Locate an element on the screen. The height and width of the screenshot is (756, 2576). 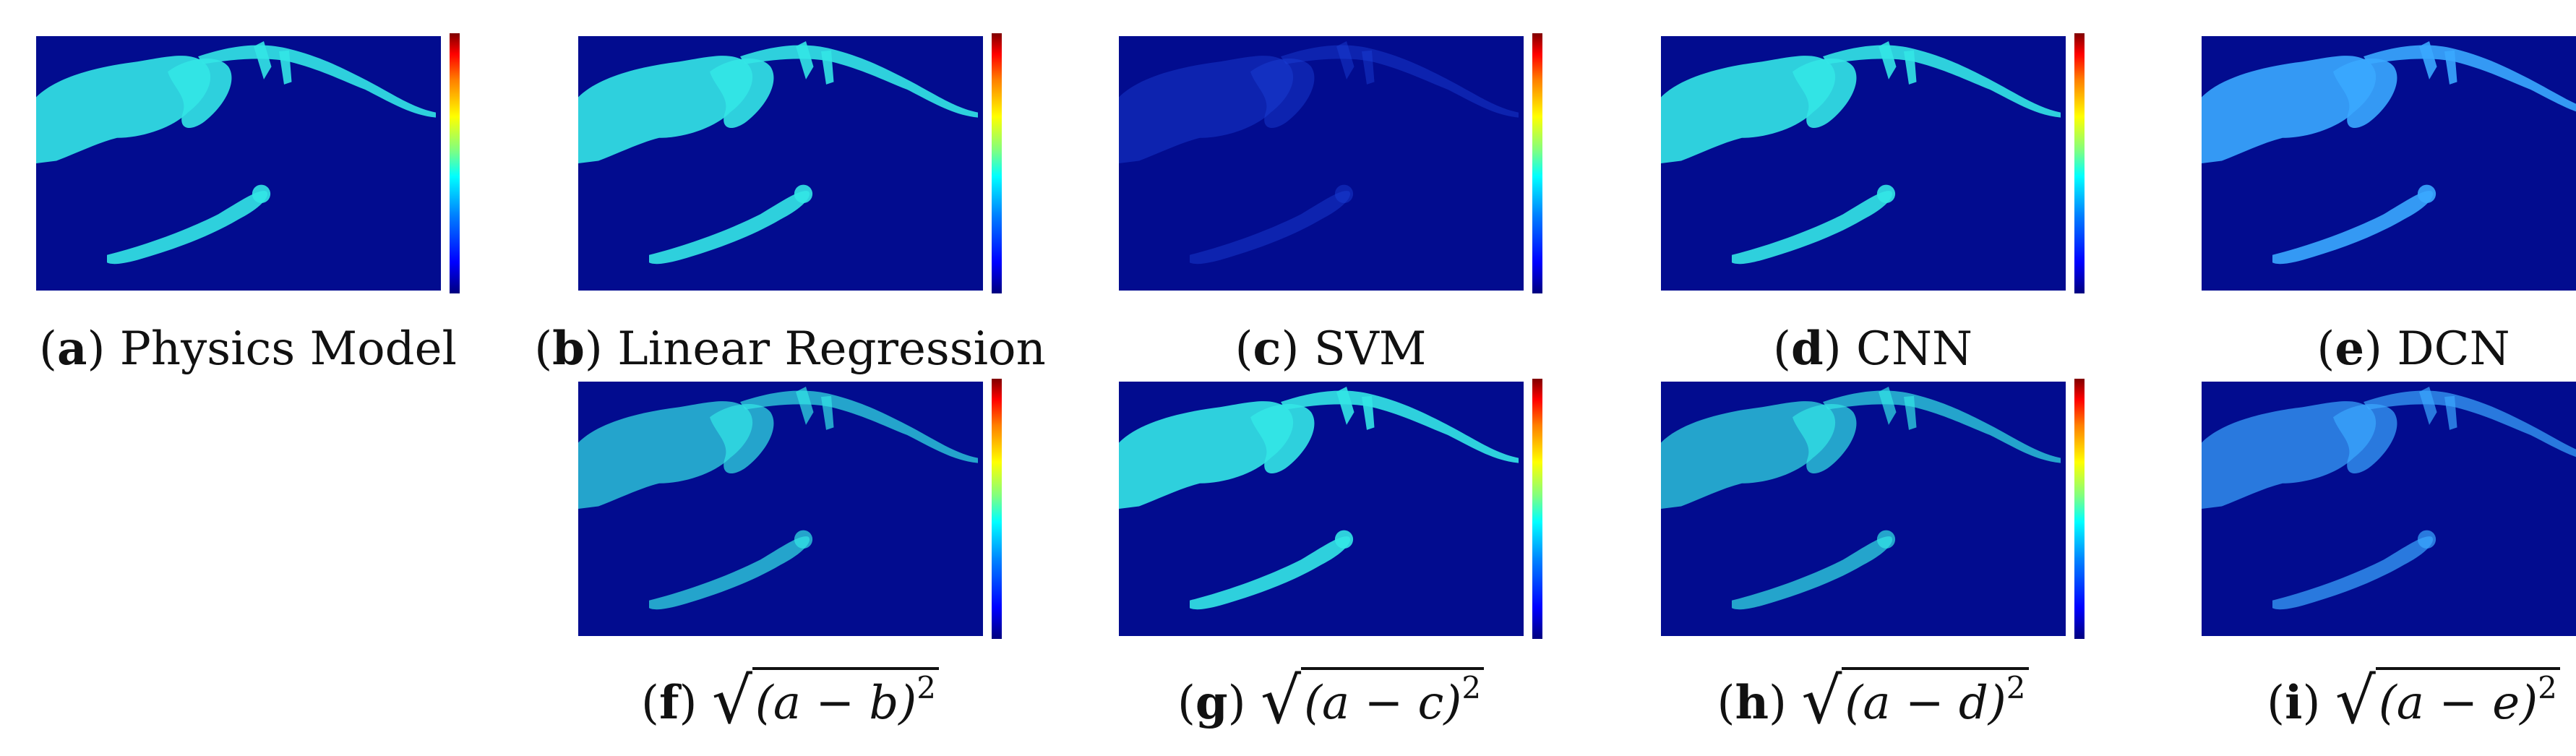
caption-a: (a) Physics Model is located at coordinates (248, 349).